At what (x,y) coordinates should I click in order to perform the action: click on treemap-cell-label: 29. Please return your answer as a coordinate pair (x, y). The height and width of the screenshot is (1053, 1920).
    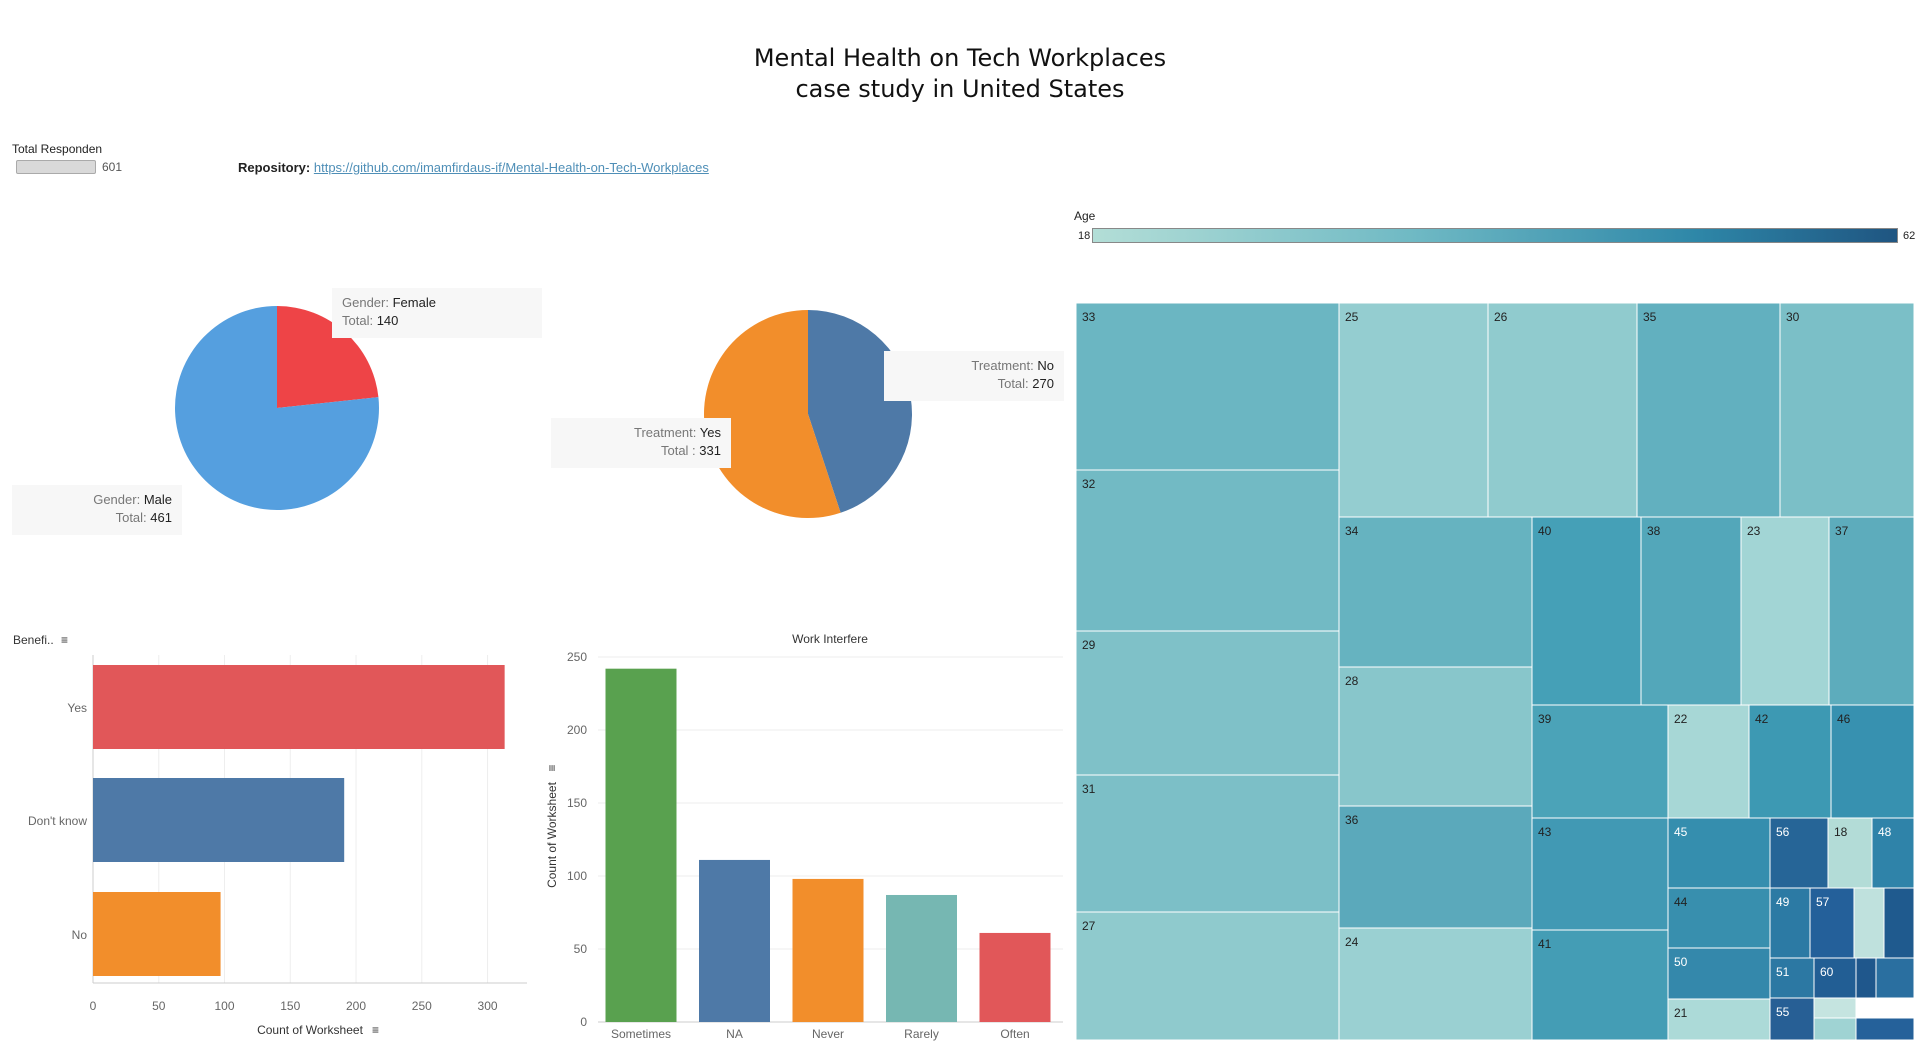
    Looking at the image, I should click on (1089, 645).